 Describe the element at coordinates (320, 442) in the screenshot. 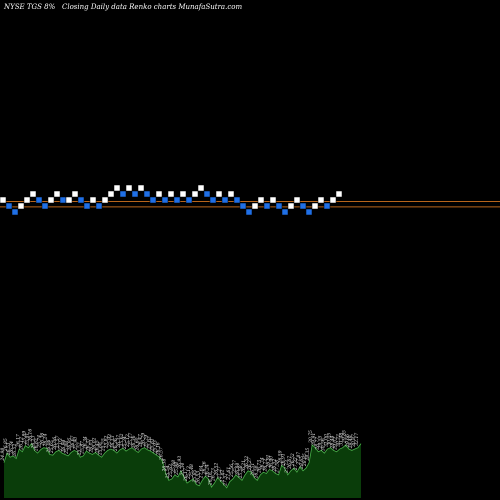

I see `volume-value-label: 29.55` at that location.